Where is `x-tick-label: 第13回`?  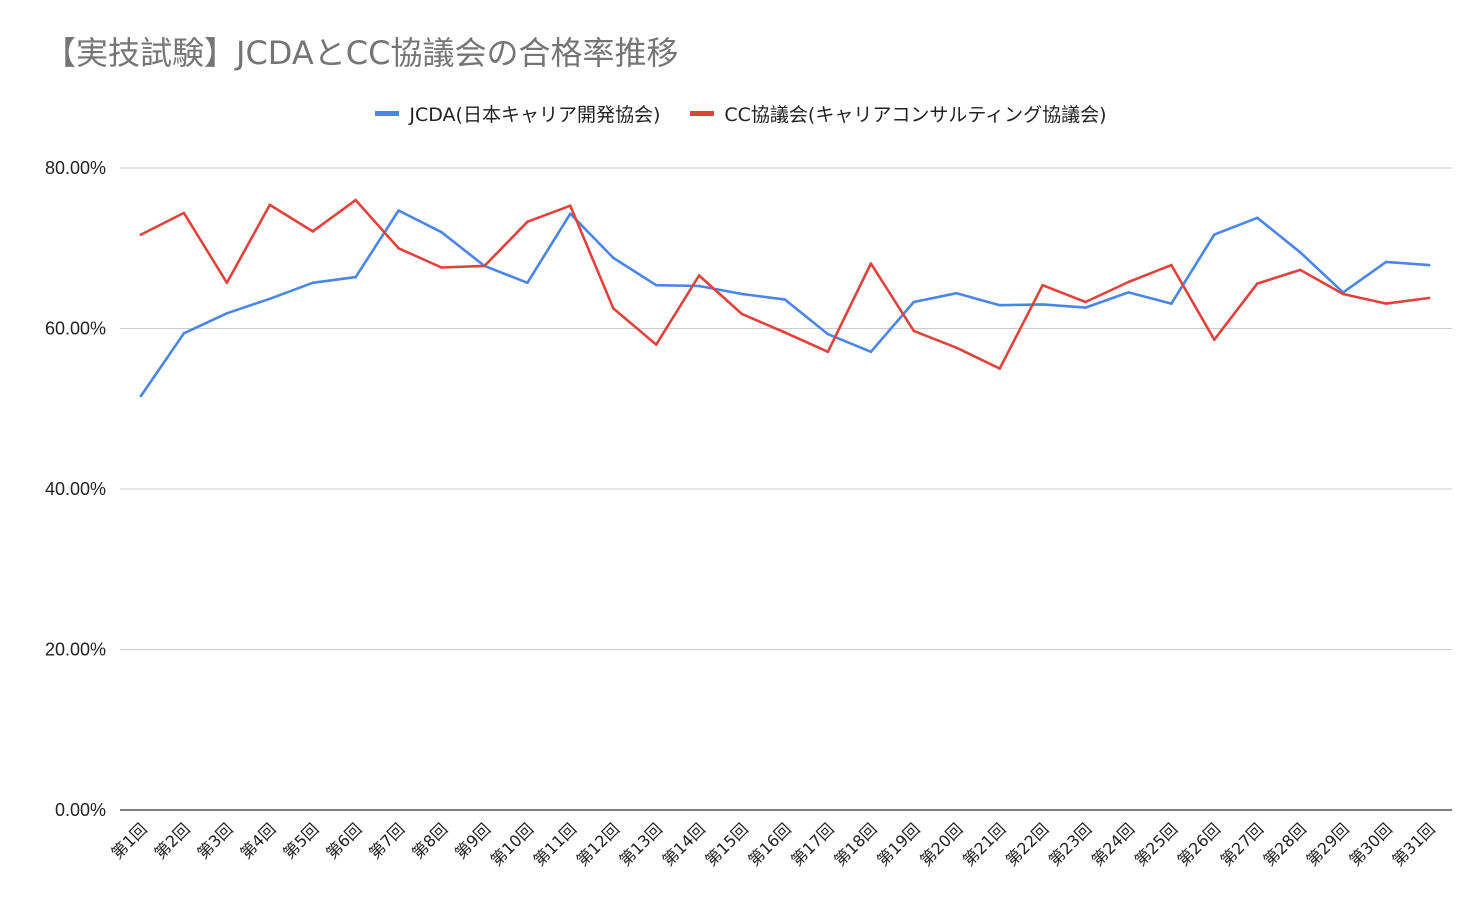 x-tick-label: 第13回 is located at coordinates (641, 844).